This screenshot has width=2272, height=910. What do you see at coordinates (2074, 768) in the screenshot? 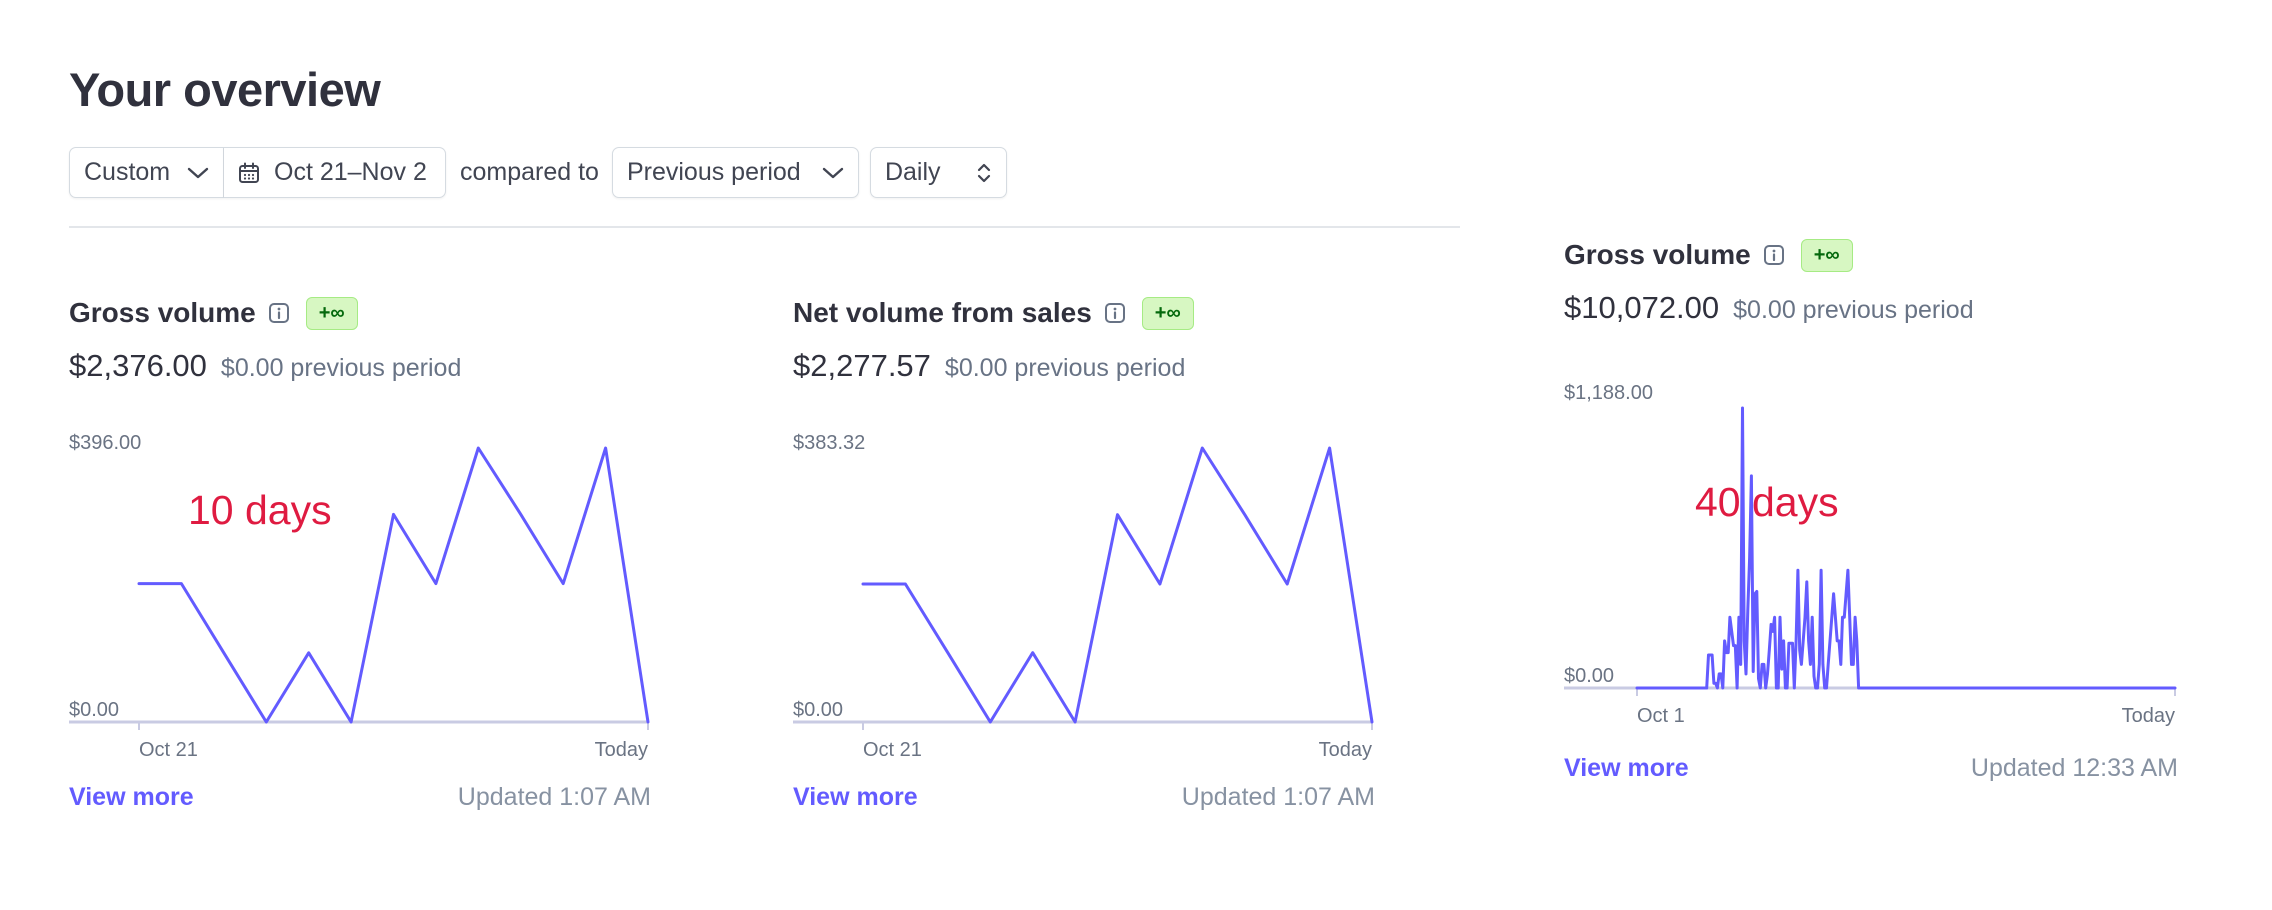
I see `updated-timestamp: Updated 12:33 AM` at bounding box center [2074, 768].